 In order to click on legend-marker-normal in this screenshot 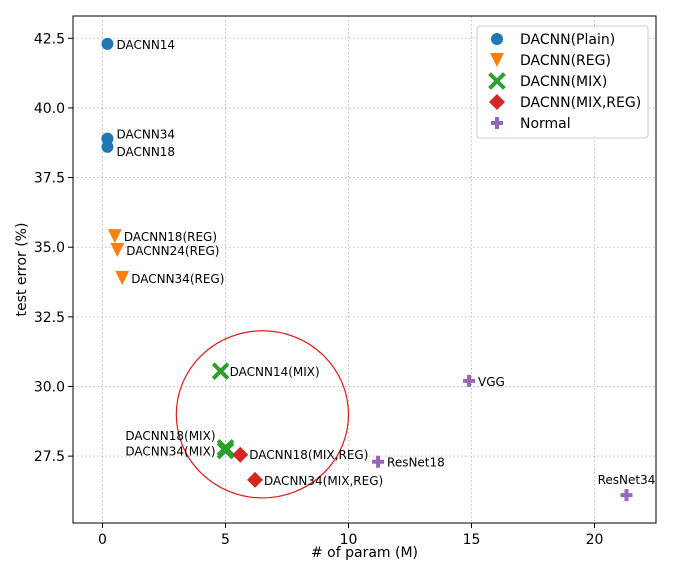, I will do `click(497, 123)`.